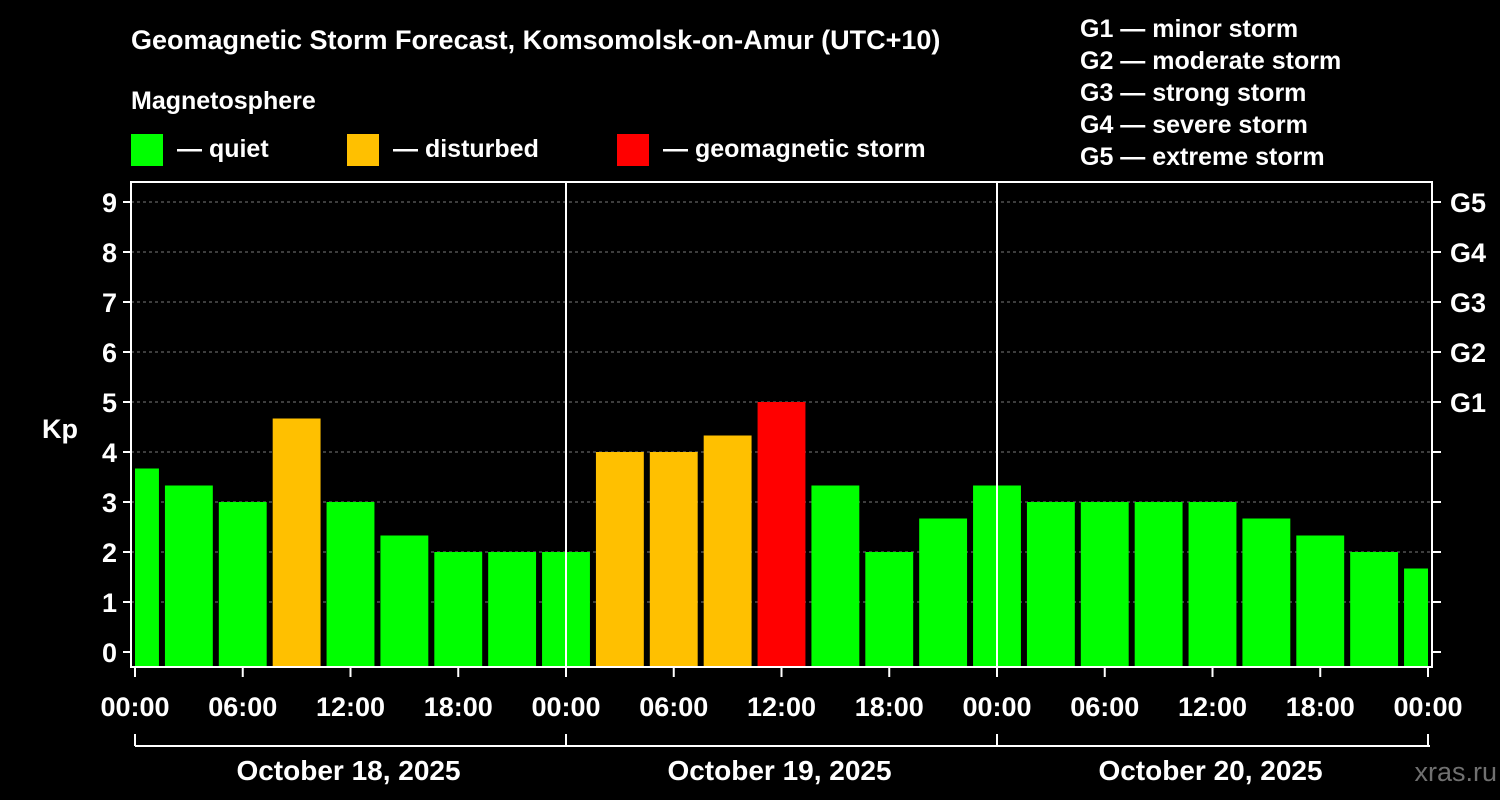  What do you see at coordinates (1468, 303) in the screenshot?
I see `storm-level-label: G3` at bounding box center [1468, 303].